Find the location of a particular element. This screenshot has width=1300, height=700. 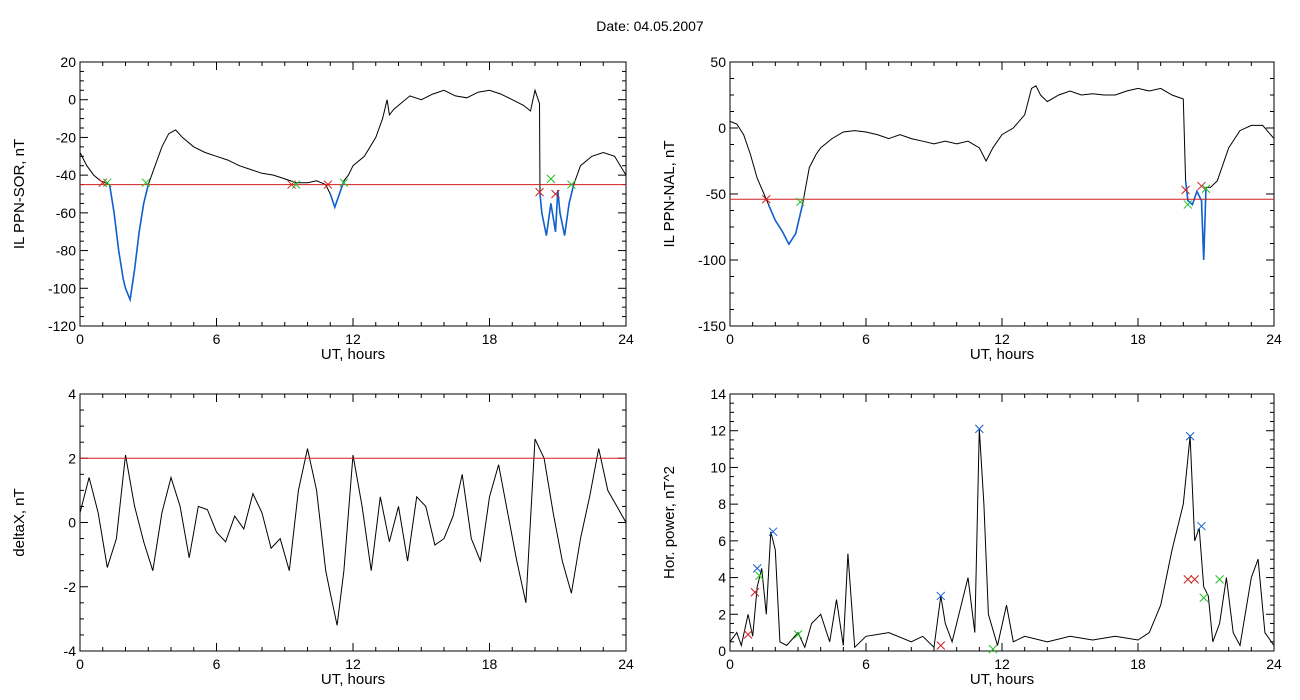

deltax-ytick-label: -2 is located at coordinates (70, 587).